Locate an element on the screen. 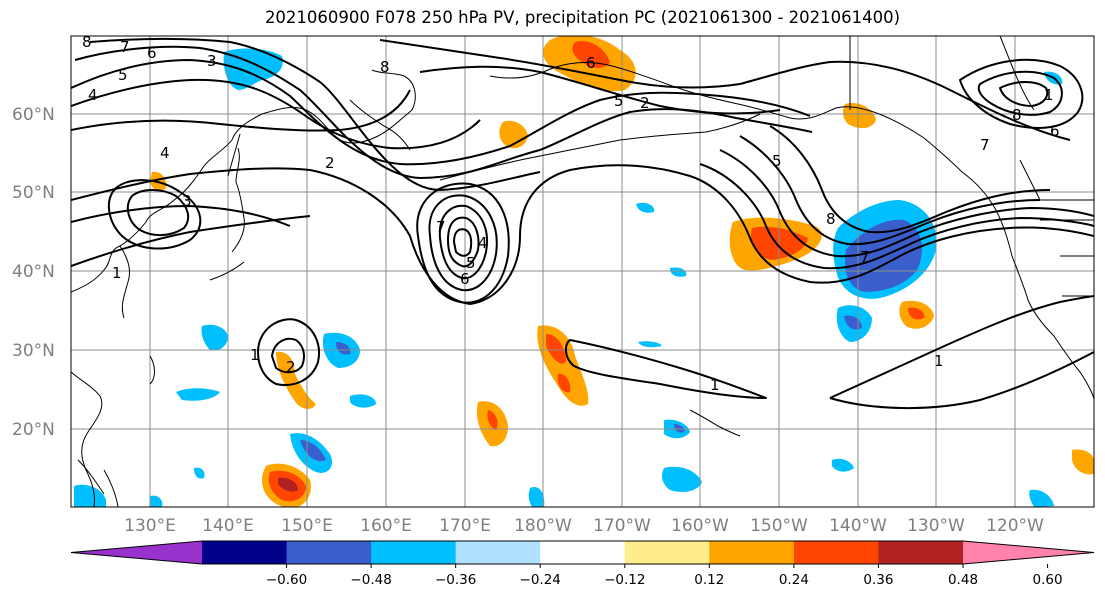 The image size is (1105, 601). coastline-japan is located at coordinates (227, 214).